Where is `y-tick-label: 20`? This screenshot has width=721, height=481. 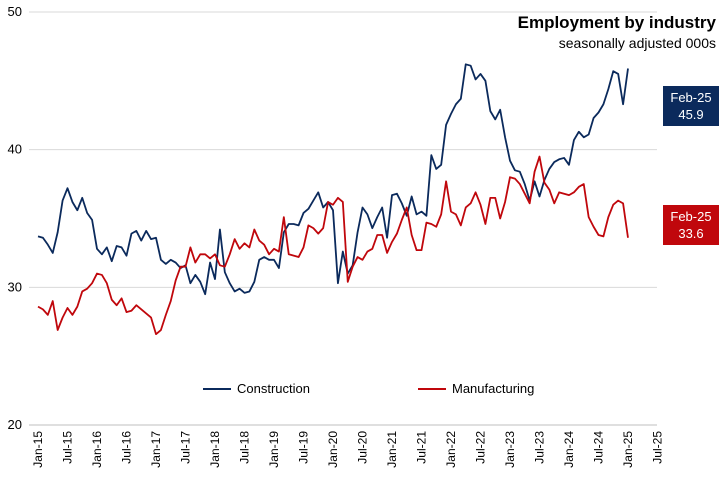
y-tick-label: 20 is located at coordinates (15, 424).